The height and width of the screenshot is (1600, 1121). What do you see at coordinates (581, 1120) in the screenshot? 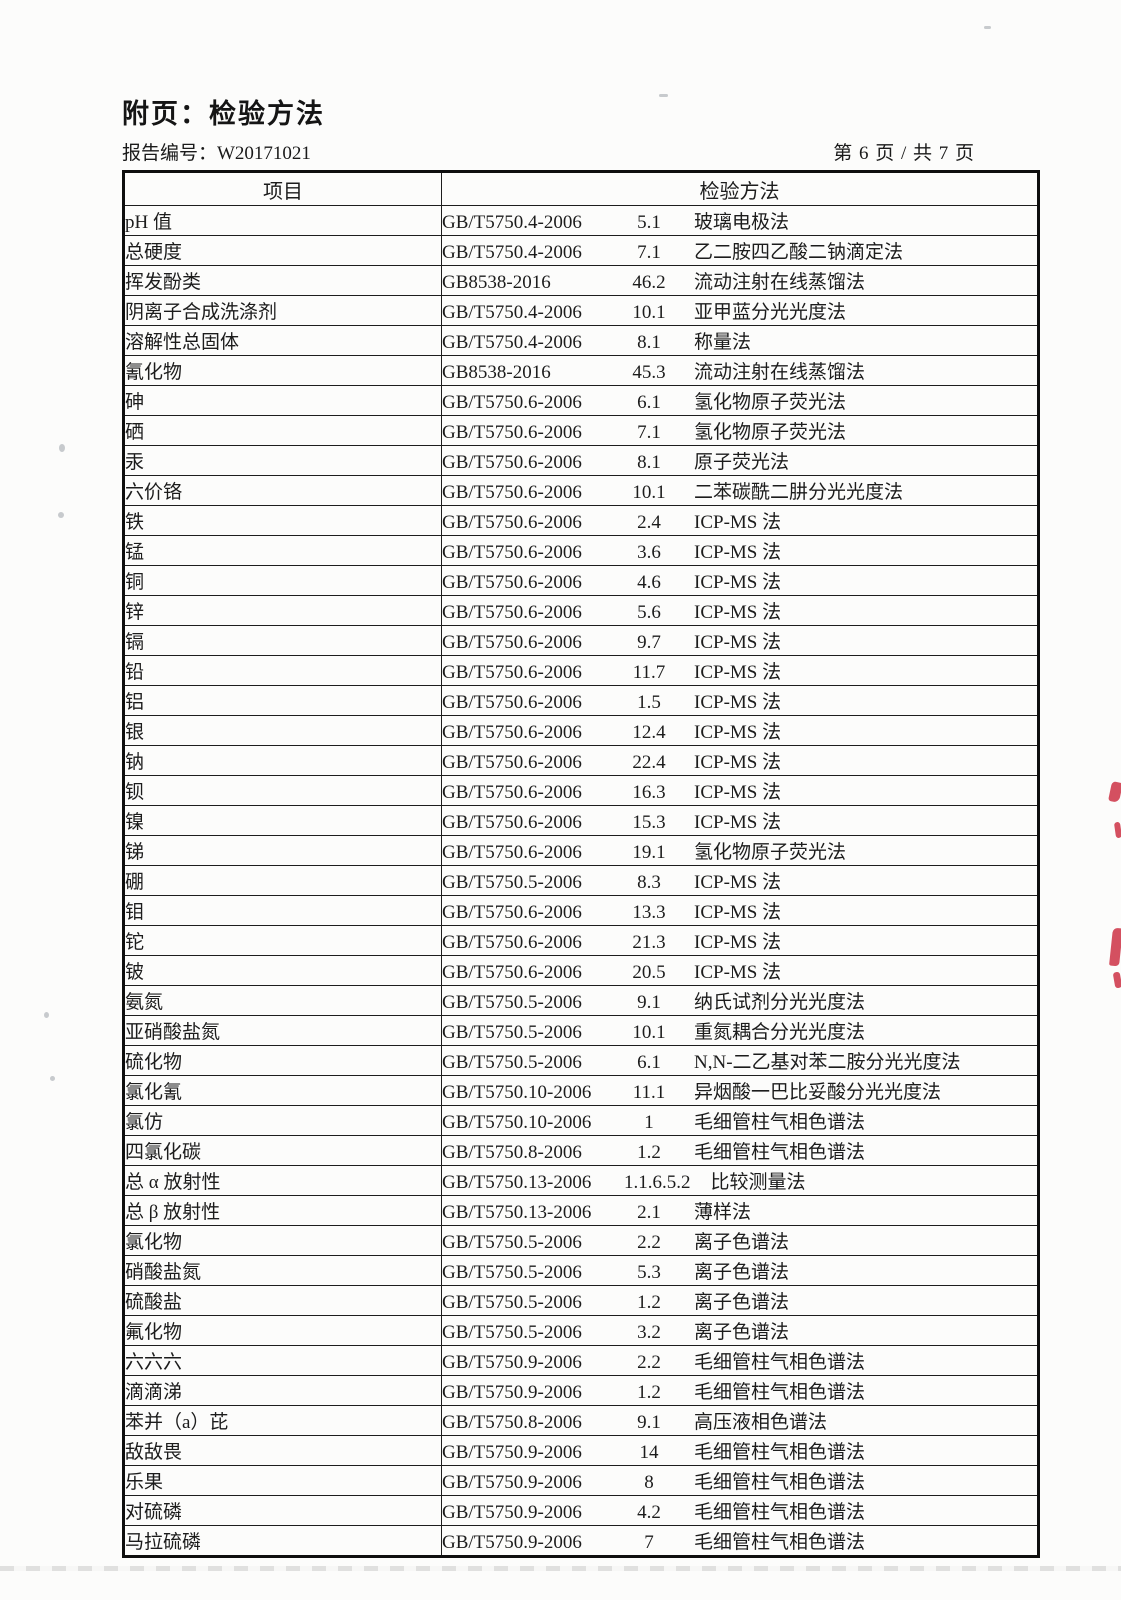
I see `table-row: 氯仿 GB/T5750.10-2006 1 毛细管柱气相色谱法` at bounding box center [581, 1120].